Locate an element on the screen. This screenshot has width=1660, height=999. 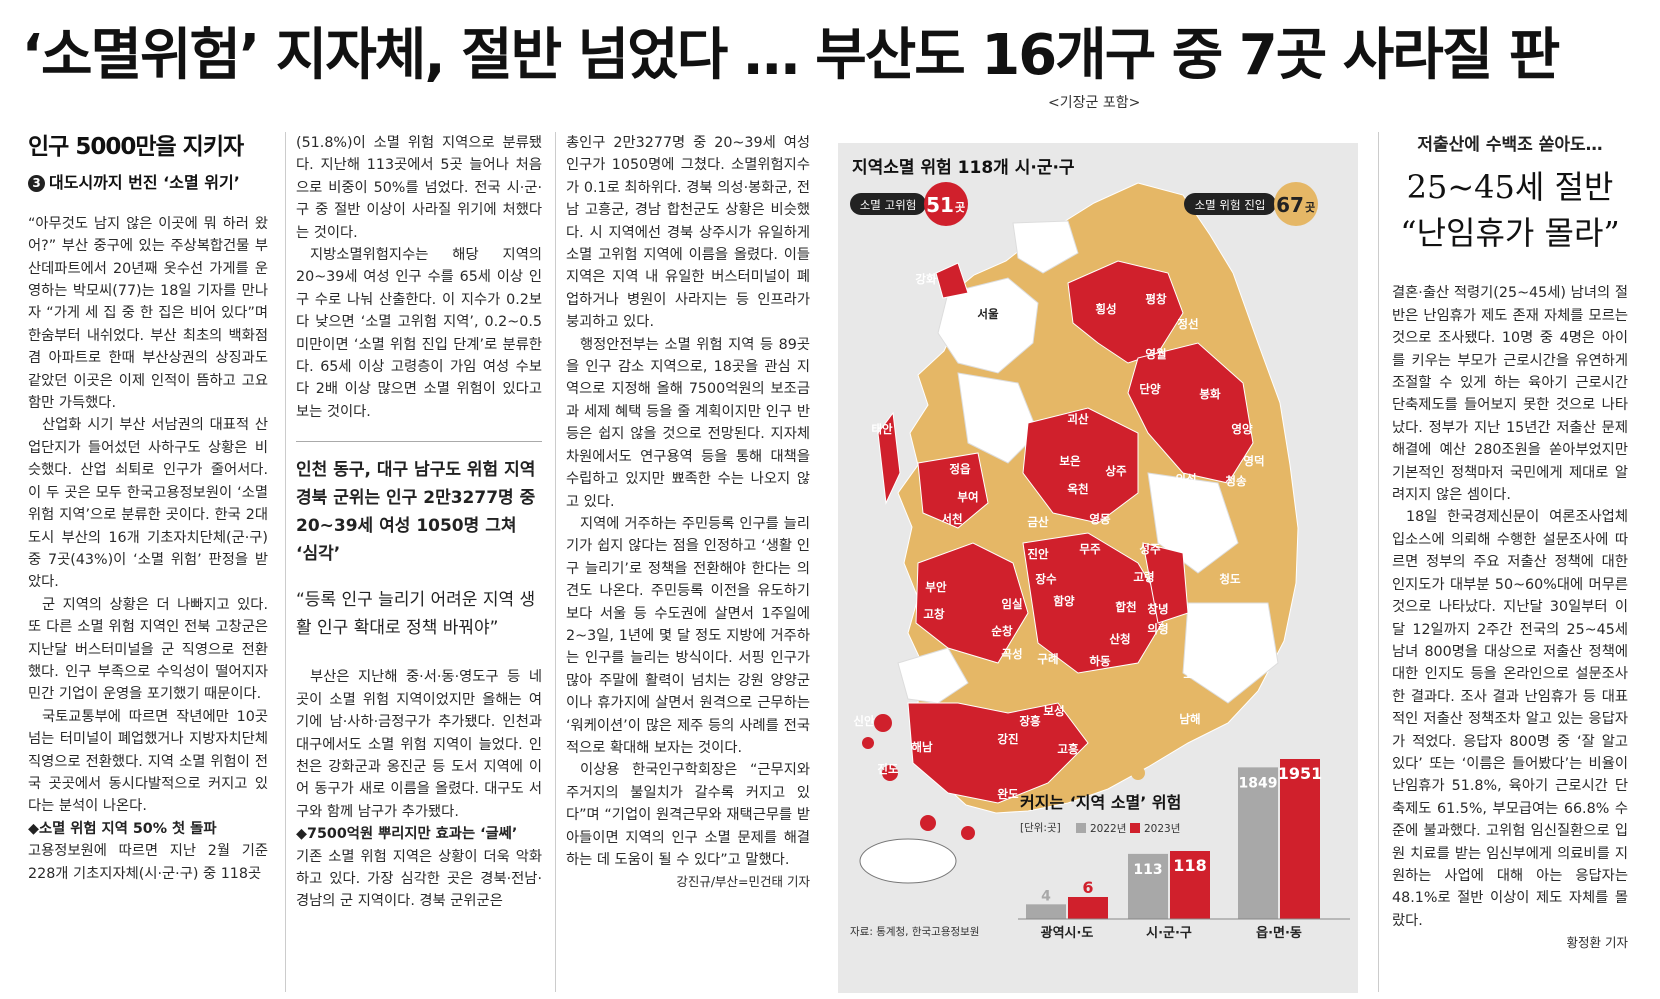
side-headline-line1: 25~45세 절반 is located at coordinates (1510, 187).